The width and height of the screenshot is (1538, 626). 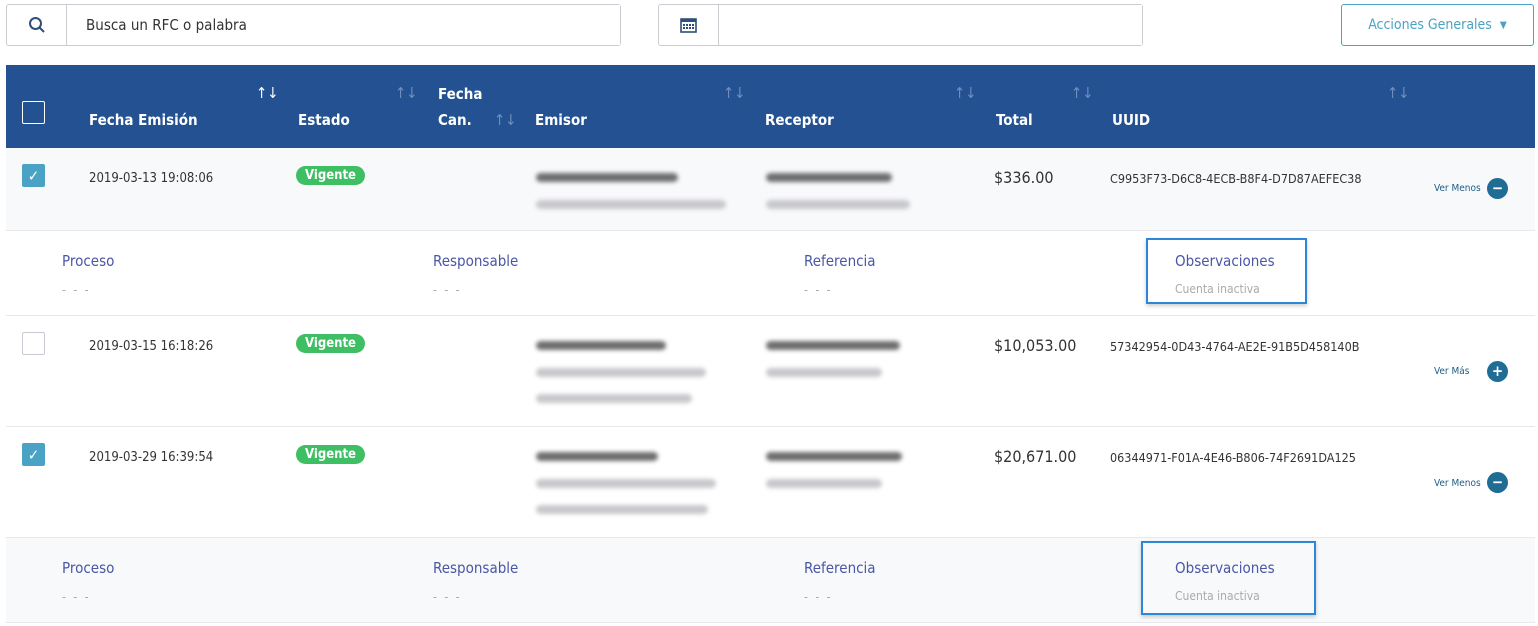 What do you see at coordinates (455, 120) in the screenshot?
I see `col-fecha-can-2: Can.` at bounding box center [455, 120].